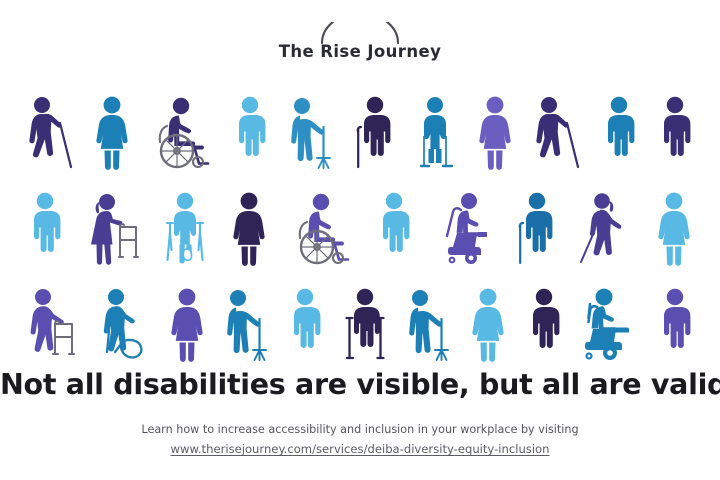  I want to click on brand-logo: The Rise Journey, so click(360, 39).